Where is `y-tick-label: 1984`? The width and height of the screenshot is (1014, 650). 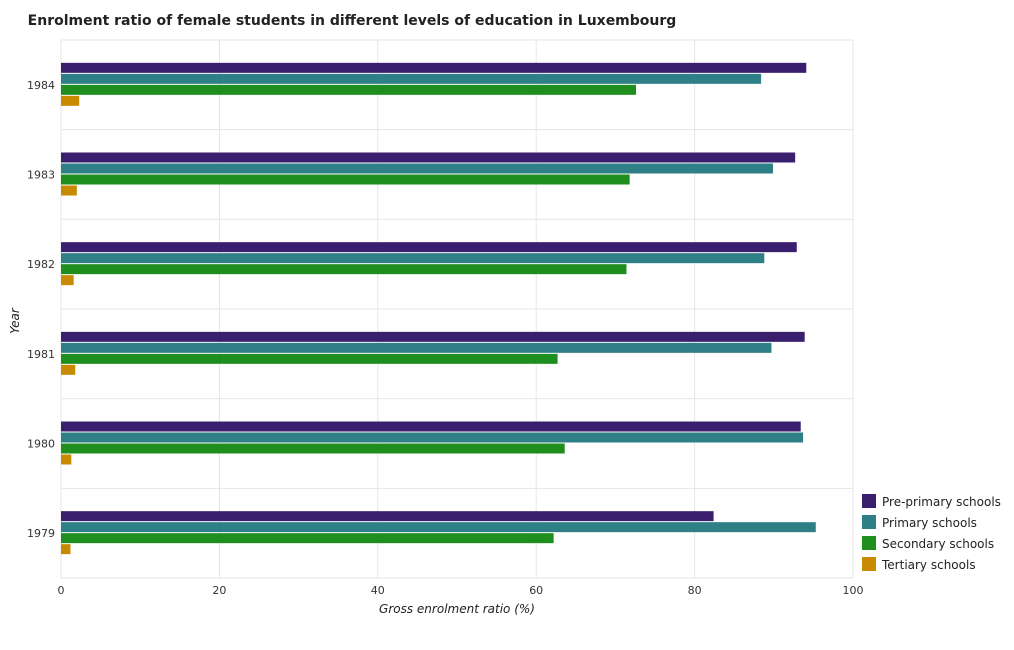 y-tick-label: 1984 is located at coordinates (41, 85).